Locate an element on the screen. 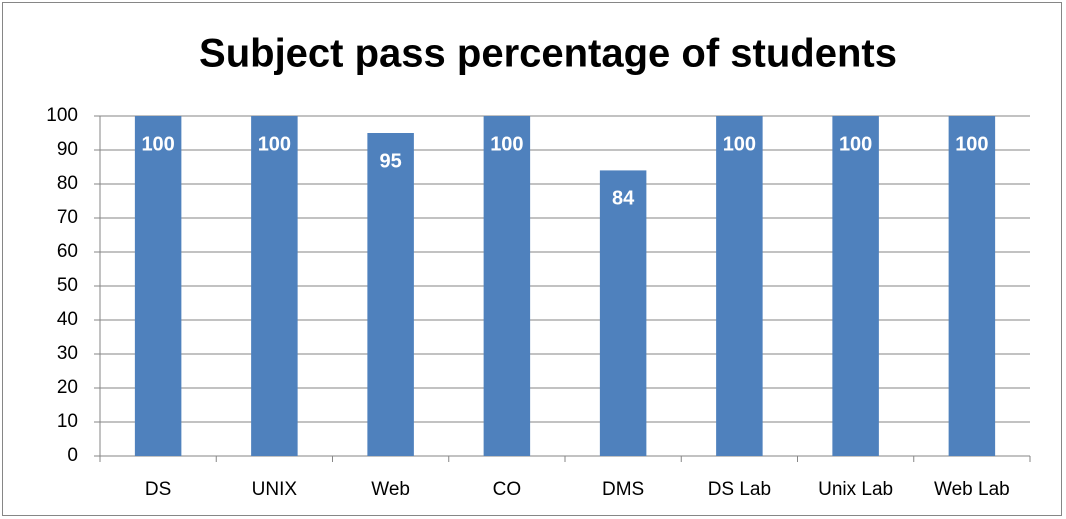 The height and width of the screenshot is (519, 1066). y-tick-label: 70 is located at coordinates (67, 217).